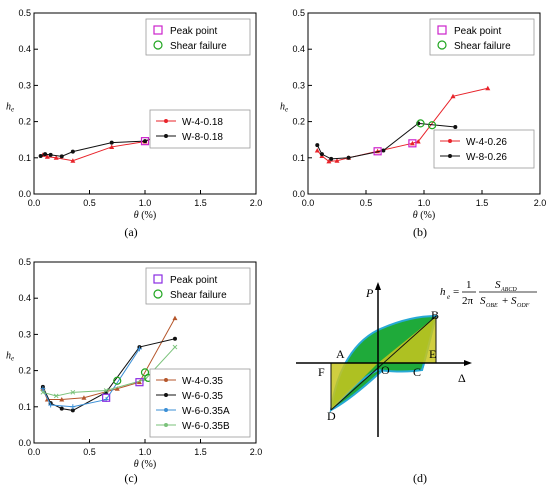 The width and height of the screenshot is (550, 495). Describe the element at coordinates (331, 416) in the screenshot. I see `label-D: D` at that location.